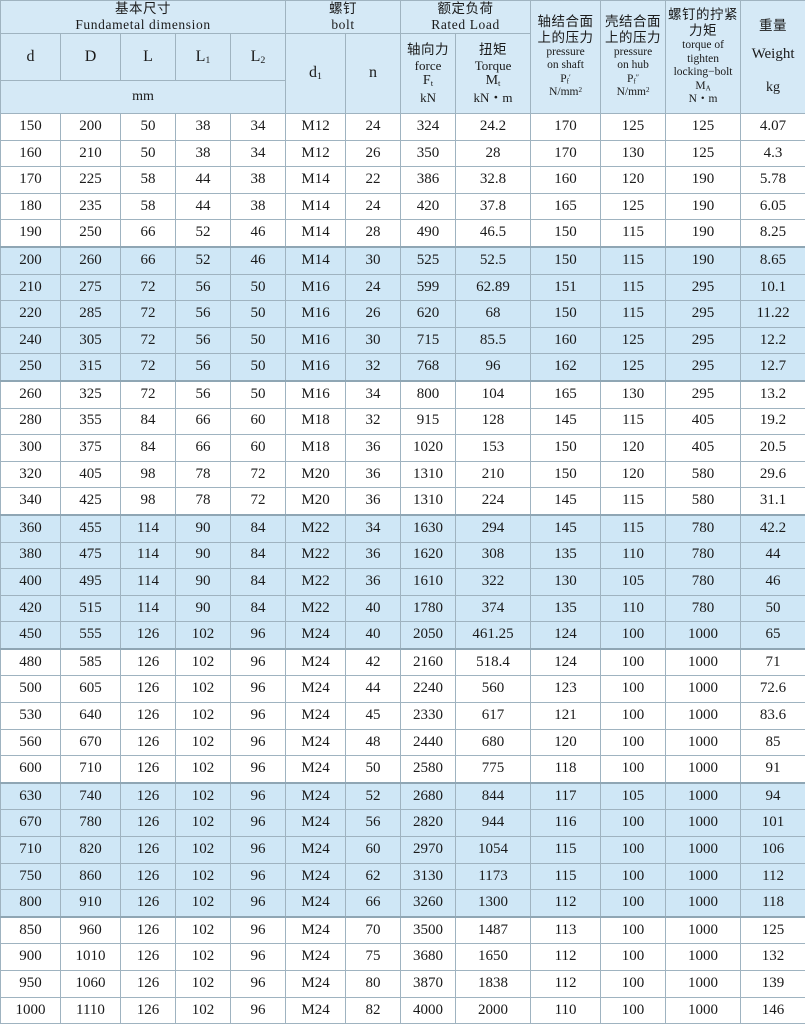 Image resolution: width=805 pixels, height=1024 pixels. I want to click on cell-Mt: 2000, so click(493, 1010).